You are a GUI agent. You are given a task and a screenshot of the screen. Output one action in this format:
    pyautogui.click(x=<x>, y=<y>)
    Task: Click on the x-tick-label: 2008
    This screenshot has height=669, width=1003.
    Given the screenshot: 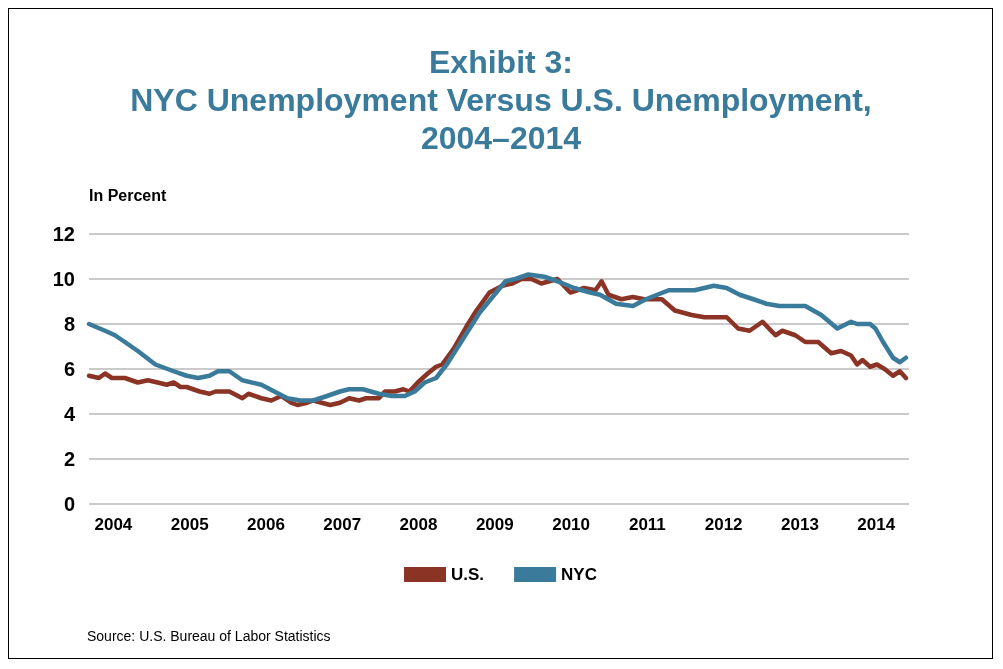 What is the action you would take?
    pyautogui.click(x=418, y=524)
    